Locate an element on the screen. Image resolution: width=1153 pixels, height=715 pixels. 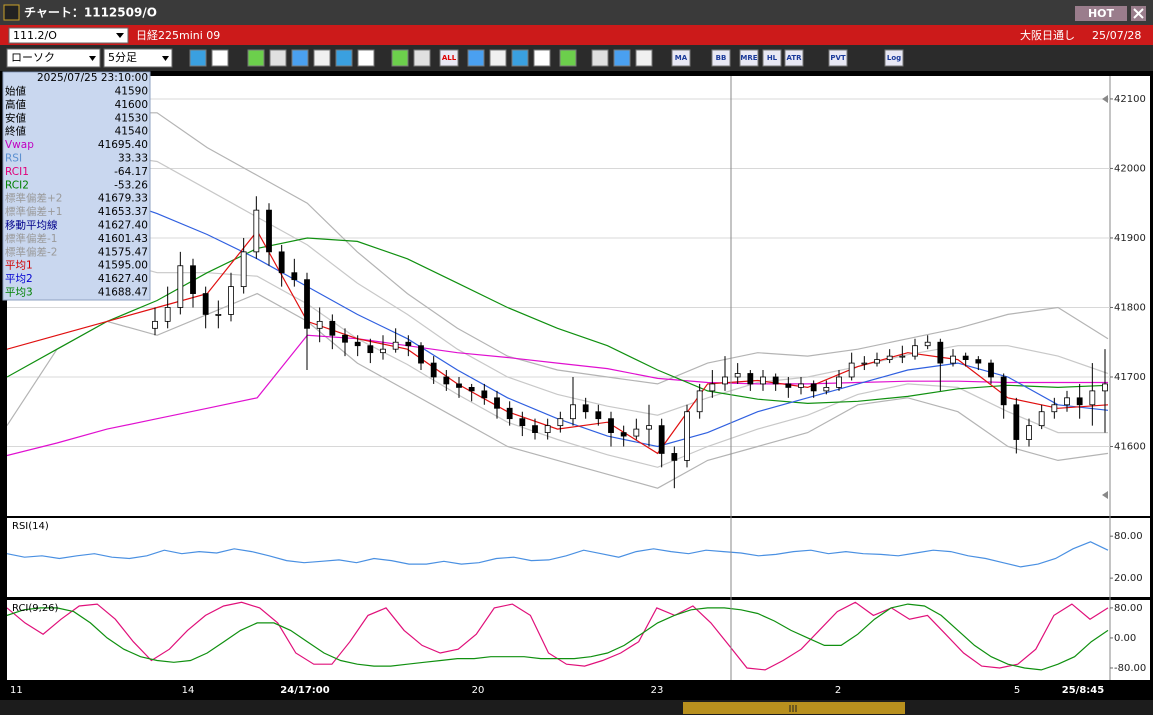
rsi-panel is located at coordinates (578, 557).